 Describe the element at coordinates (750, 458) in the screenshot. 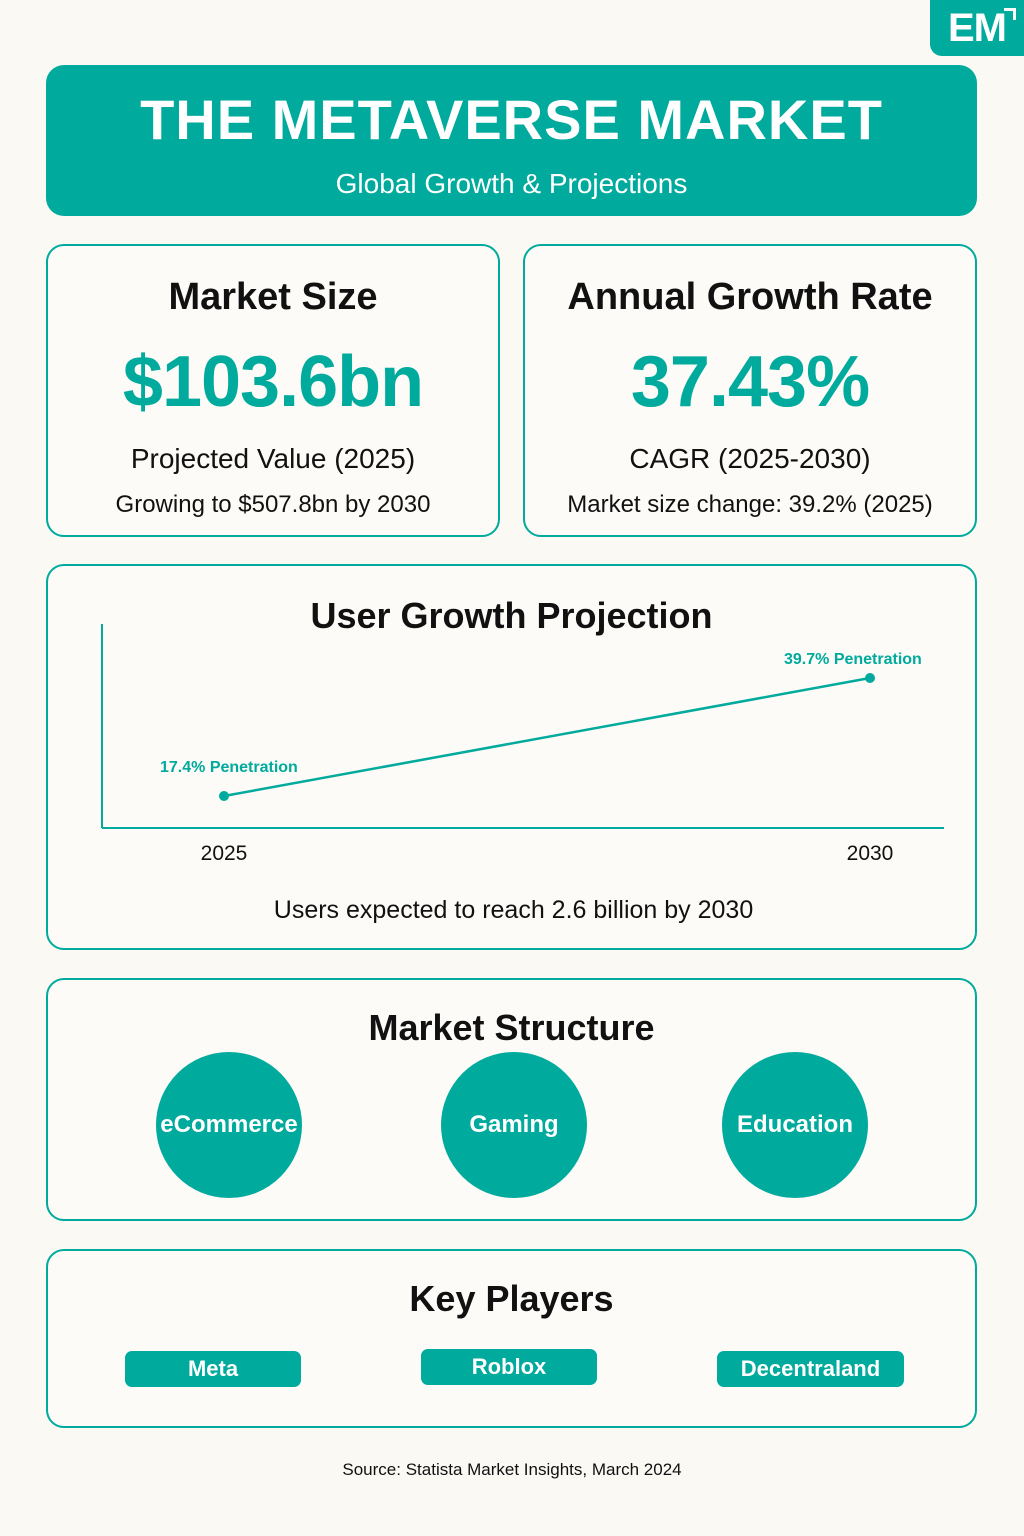

I see `growth-rate-note: CAGR (2025-2030)` at that location.